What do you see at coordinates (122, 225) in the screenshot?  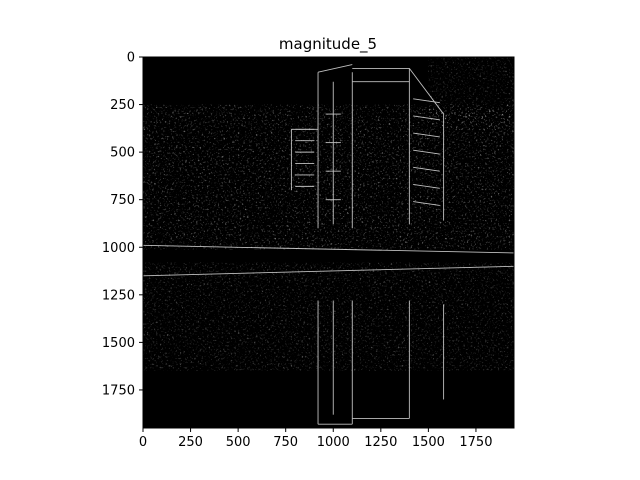 I see `y-axis: 0 250 500 750 1000 1250 1500 1750` at bounding box center [122, 225].